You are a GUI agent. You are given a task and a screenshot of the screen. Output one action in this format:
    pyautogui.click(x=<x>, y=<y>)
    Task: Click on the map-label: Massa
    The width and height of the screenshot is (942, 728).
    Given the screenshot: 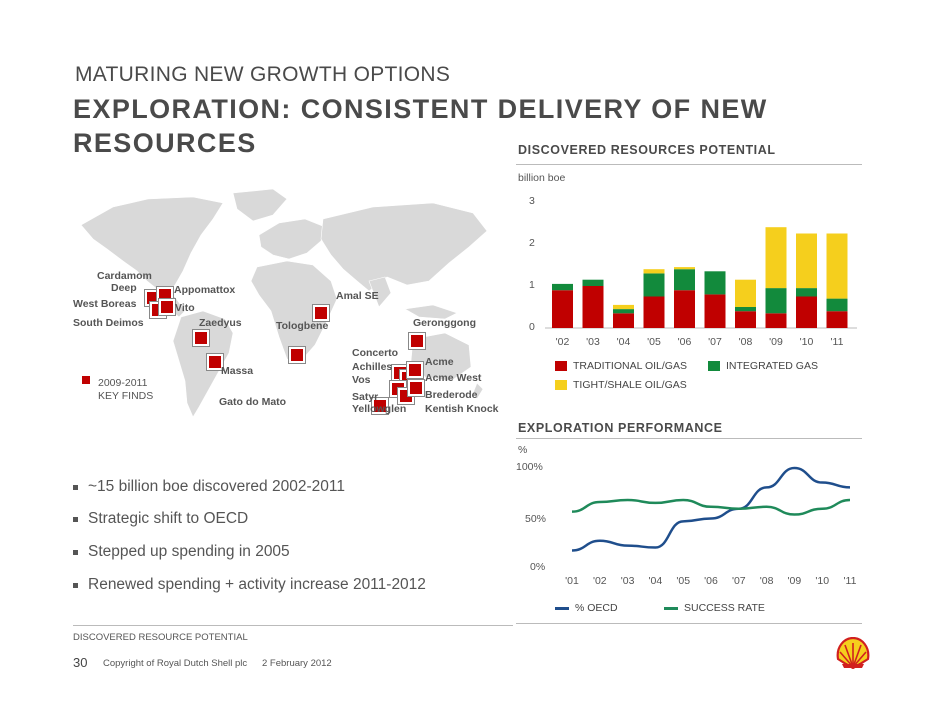 What is the action you would take?
    pyautogui.click(x=237, y=371)
    